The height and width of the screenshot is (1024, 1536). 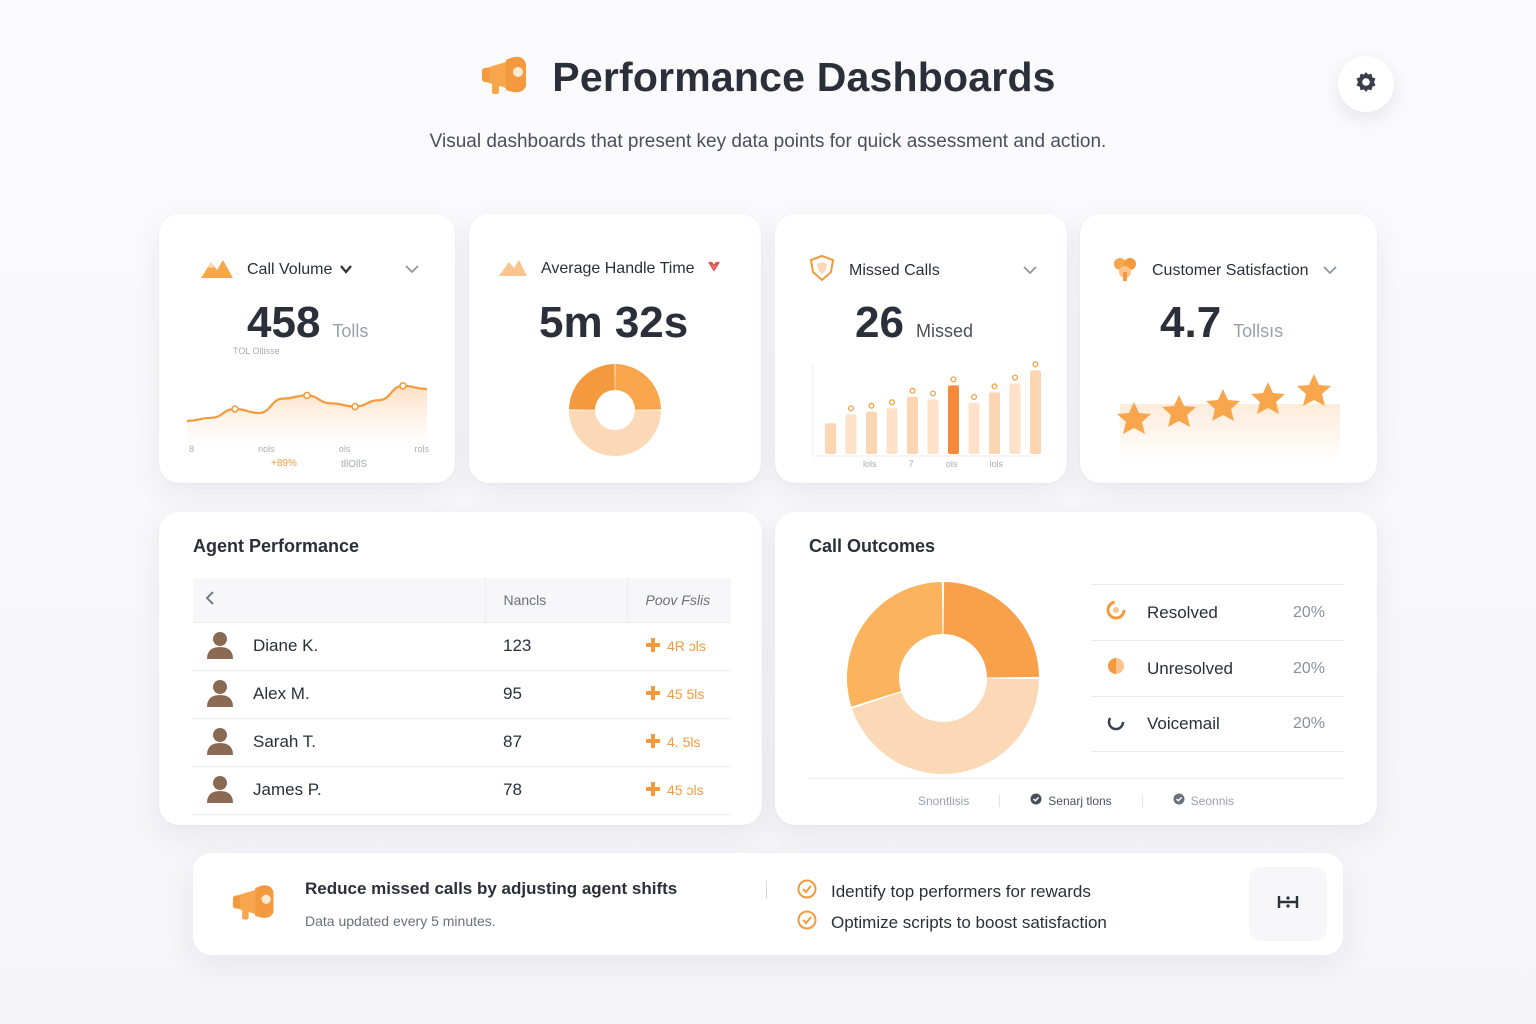 I want to click on missed-calls-card: Missed Calls 26 Missed lols 7 ols lols, so click(x=921, y=348).